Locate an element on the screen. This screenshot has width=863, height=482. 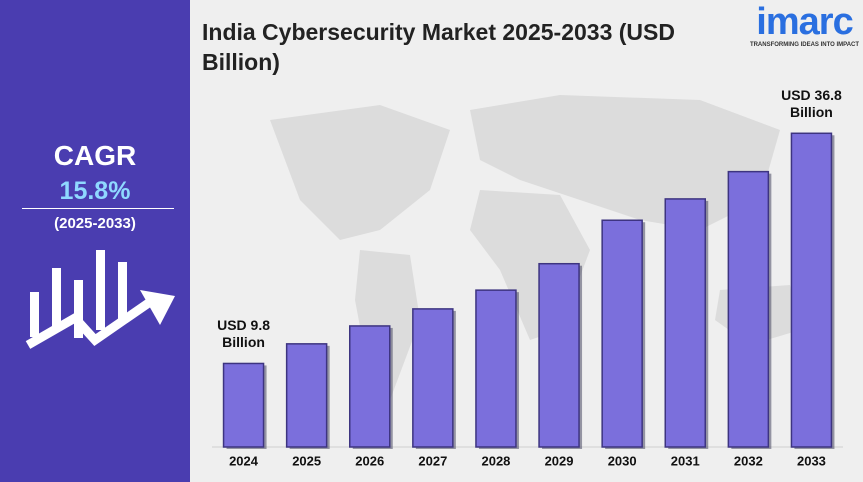
logo: imarc TRANSFORMING IDEAS INTO IMPACT is located at coordinates (804, 25).